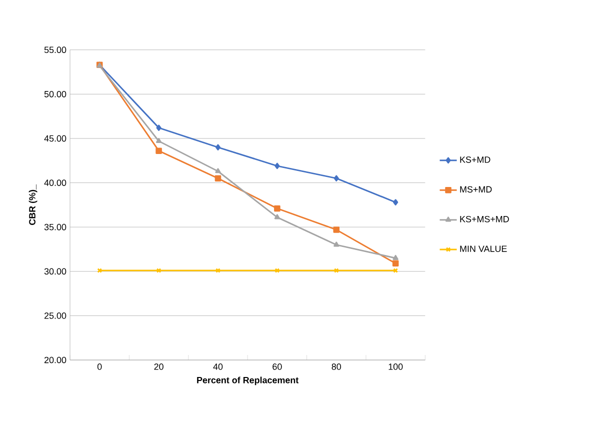 This screenshot has width=599, height=428. What do you see at coordinates (395, 367) in the screenshot?
I see `x-tick-label: 100` at bounding box center [395, 367].